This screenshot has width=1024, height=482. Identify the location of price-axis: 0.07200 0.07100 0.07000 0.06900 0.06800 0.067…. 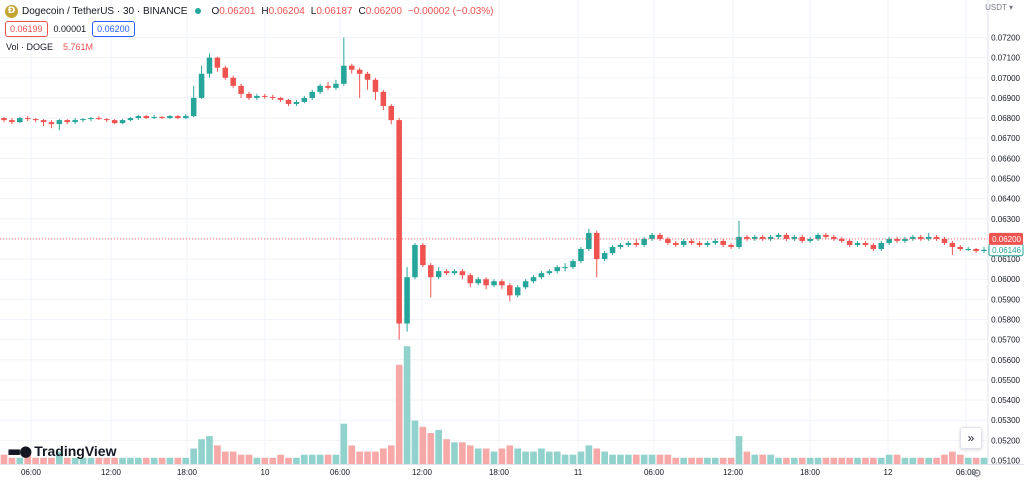
(1004, 233).